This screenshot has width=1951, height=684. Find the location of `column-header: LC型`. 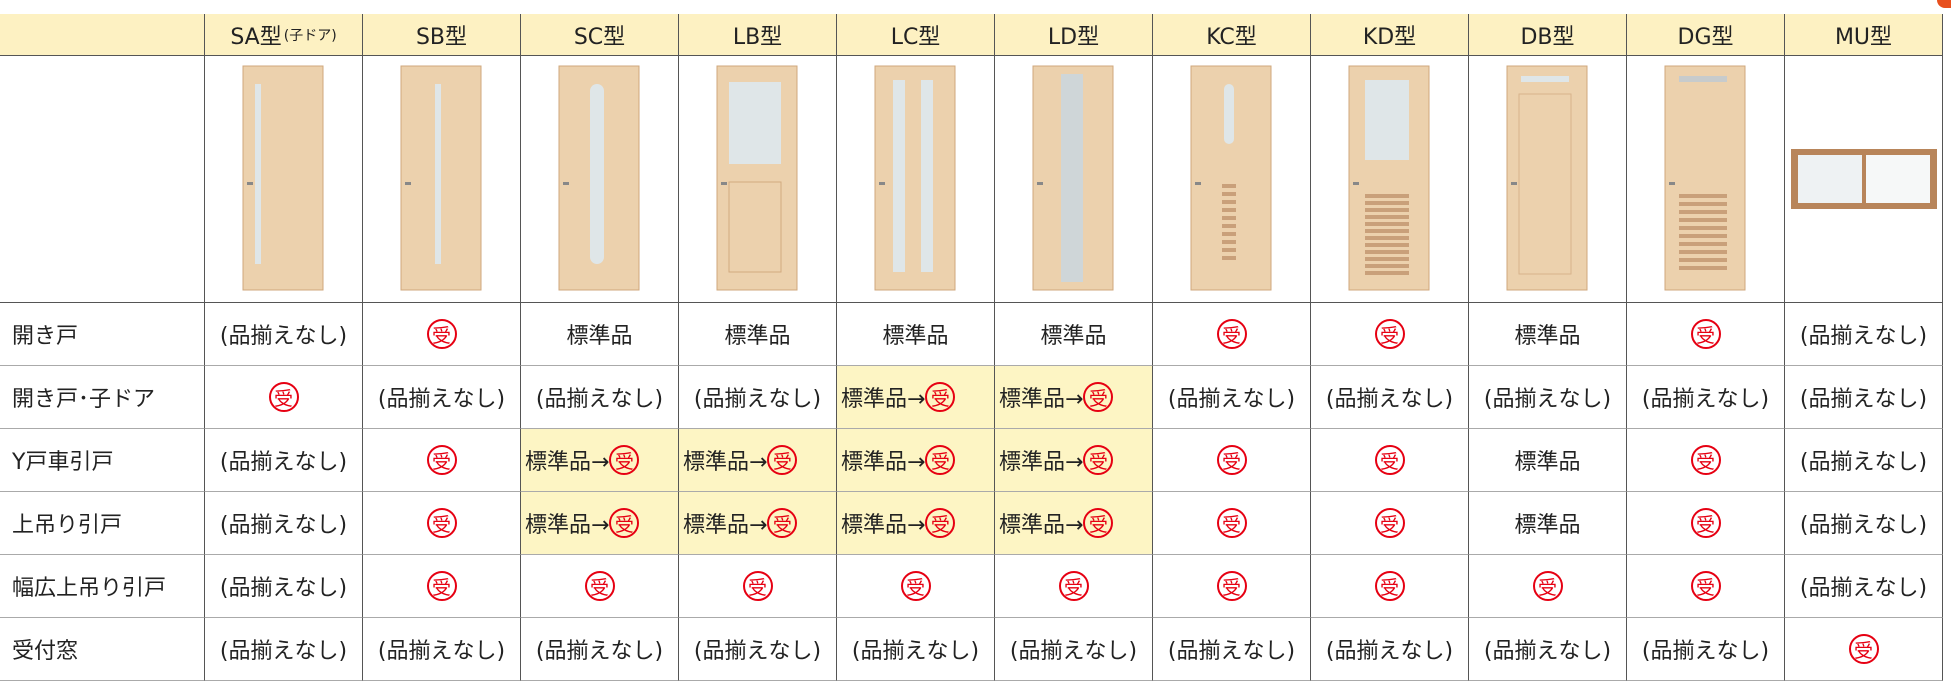

column-header: LC型 is located at coordinates (916, 35).